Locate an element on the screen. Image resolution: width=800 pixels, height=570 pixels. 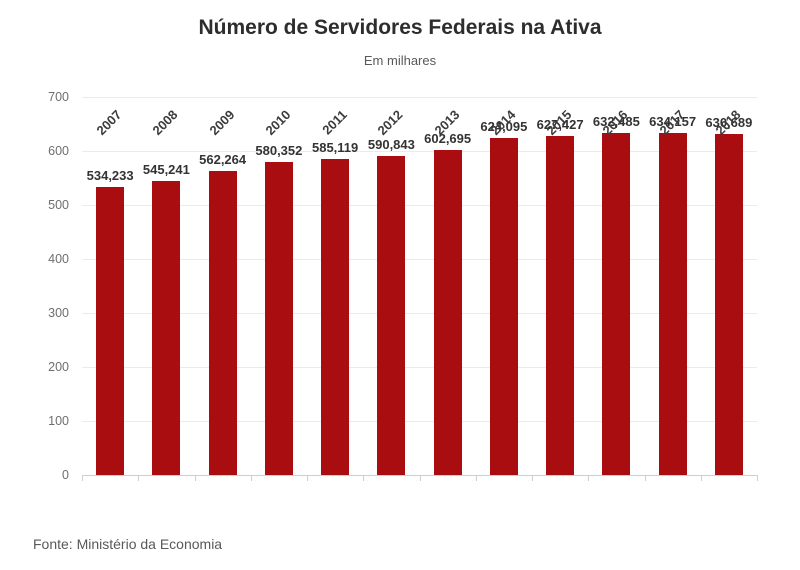
x-axis-category-label: 2007 is located at coordinates (109, 123).